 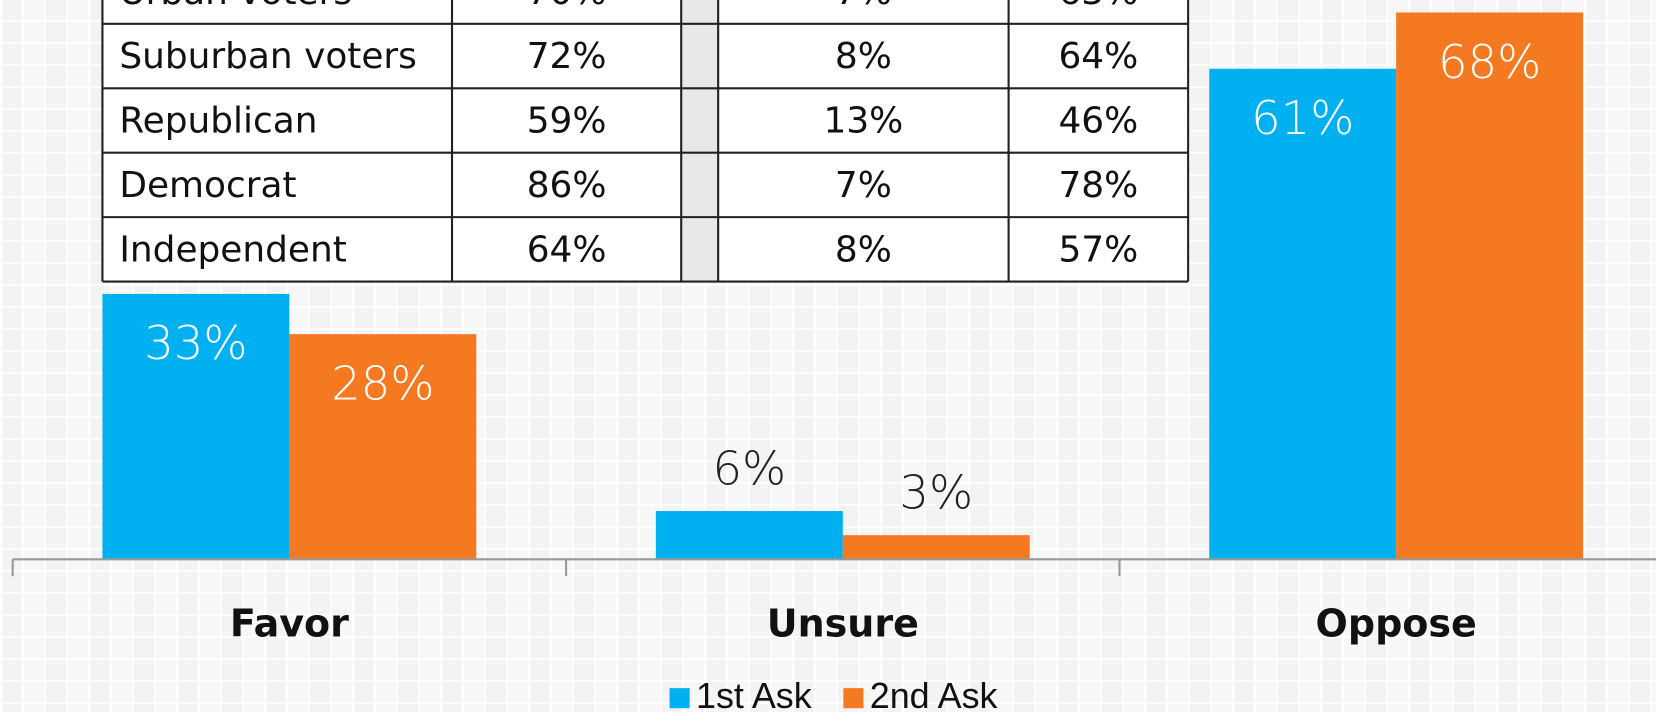 What do you see at coordinates (1489, 62) in the screenshot?
I see `value-label: 68%` at bounding box center [1489, 62].